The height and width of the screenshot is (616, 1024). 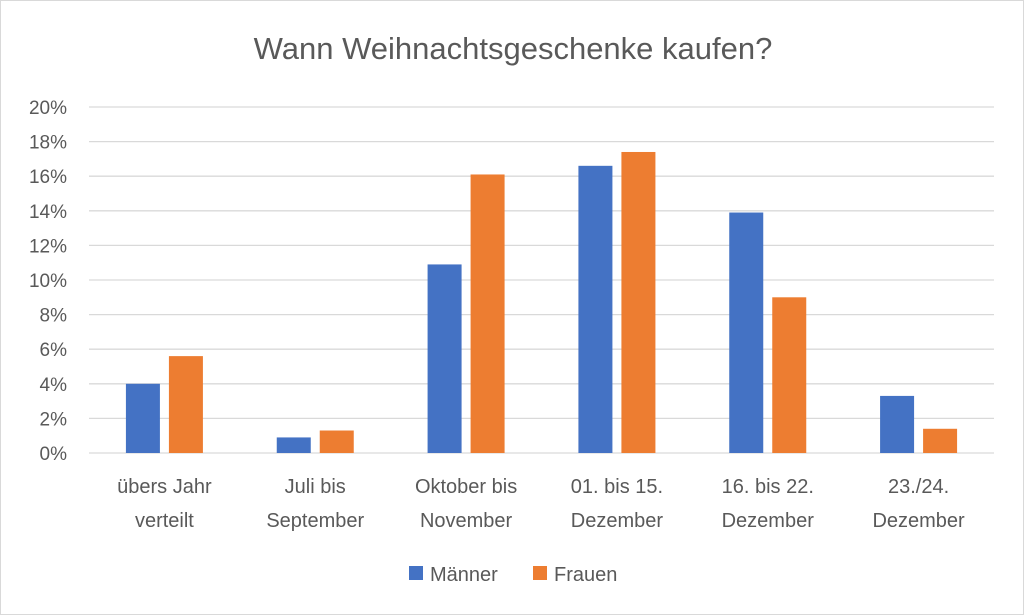 I want to click on legend-label: Frauen, so click(x=585, y=575).